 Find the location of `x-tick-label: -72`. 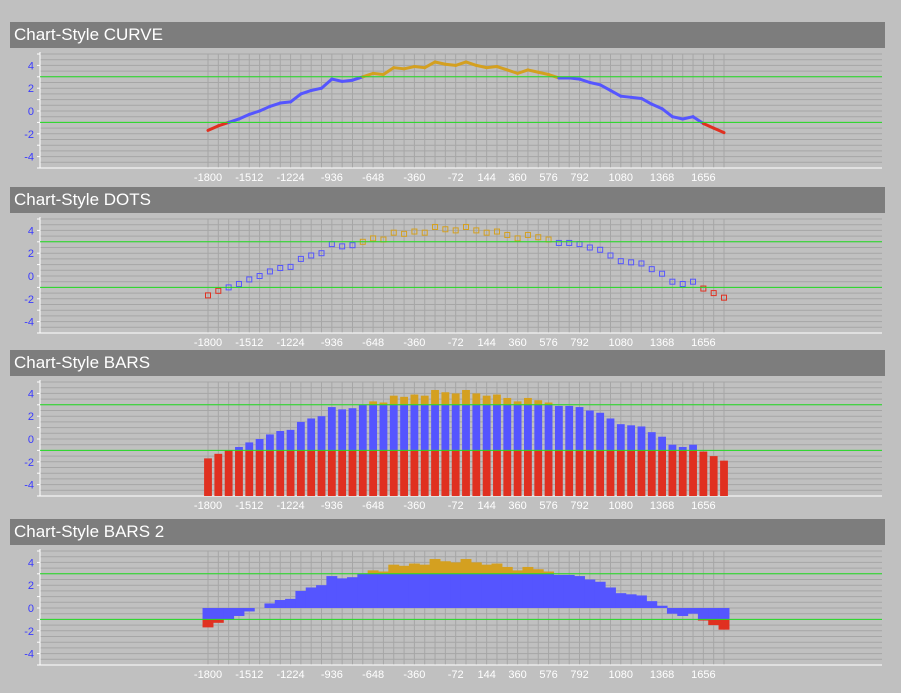

x-tick-label: -72 is located at coordinates (456, 343).